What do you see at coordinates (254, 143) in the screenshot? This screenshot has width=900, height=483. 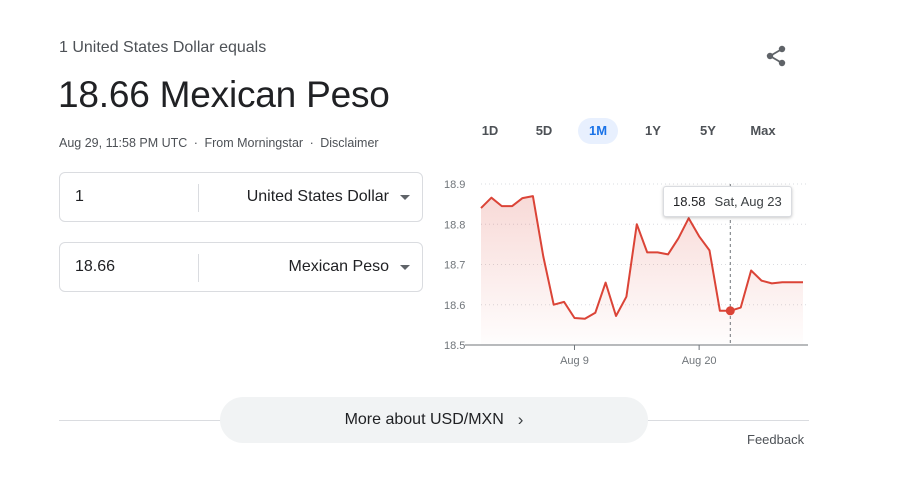 I see `source-link: From Morningstar` at bounding box center [254, 143].